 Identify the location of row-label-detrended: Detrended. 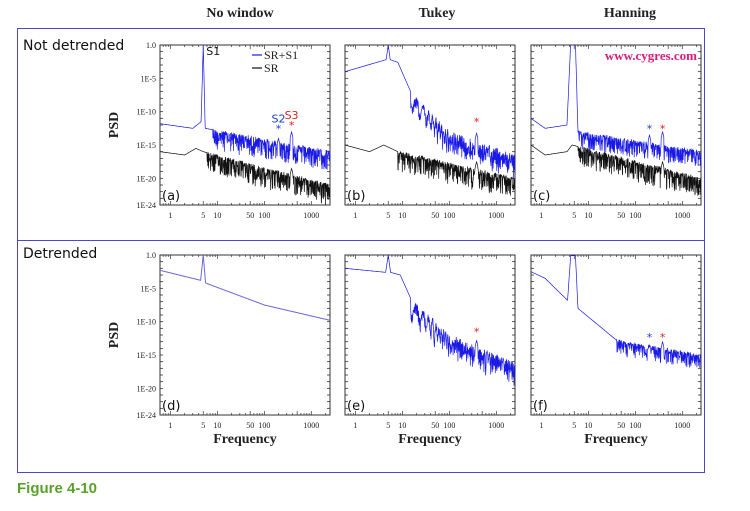
(60, 254).